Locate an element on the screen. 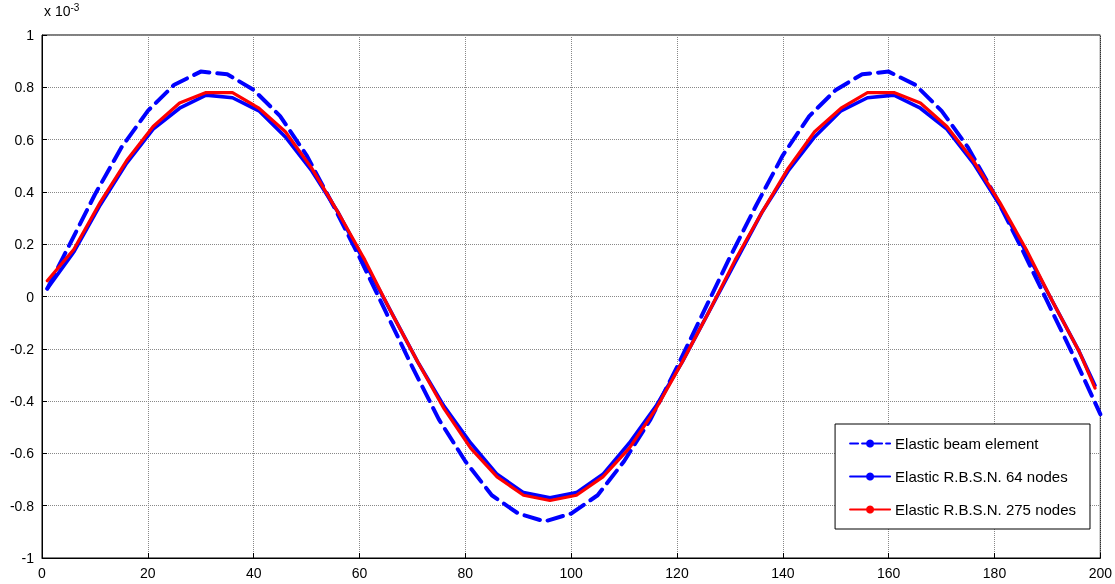 This screenshot has width=1115, height=584. x-tick-label: 120 is located at coordinates (677, 573).